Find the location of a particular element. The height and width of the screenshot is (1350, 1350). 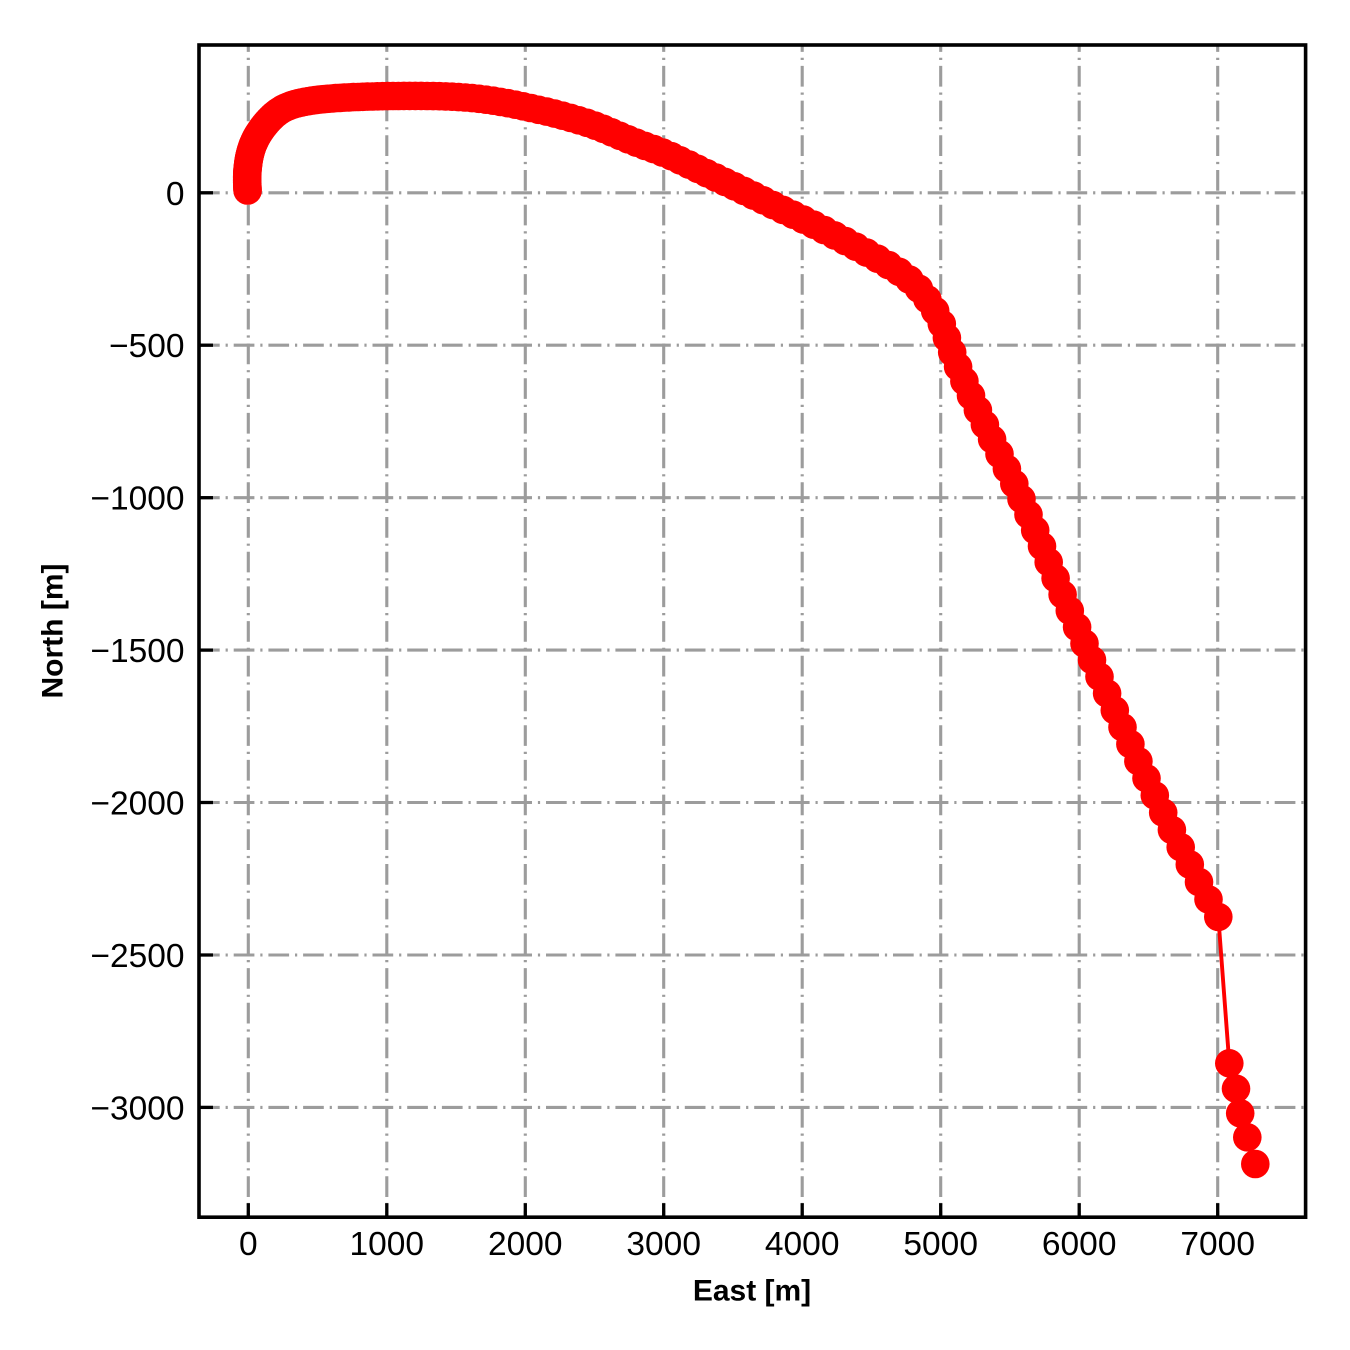

svg-text: −2500 is located at coordinates (137, 956).